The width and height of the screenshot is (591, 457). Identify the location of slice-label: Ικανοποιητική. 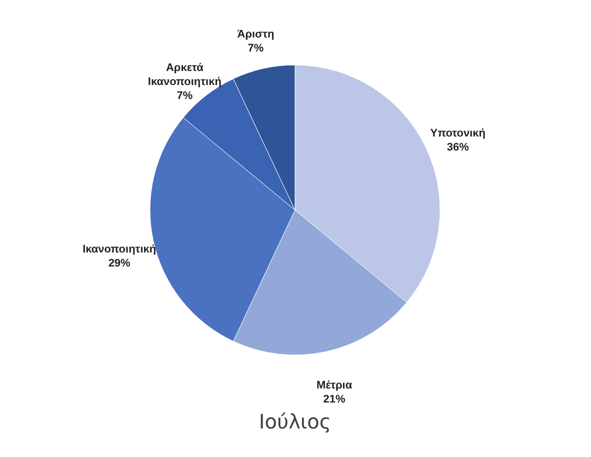
(119, 249).